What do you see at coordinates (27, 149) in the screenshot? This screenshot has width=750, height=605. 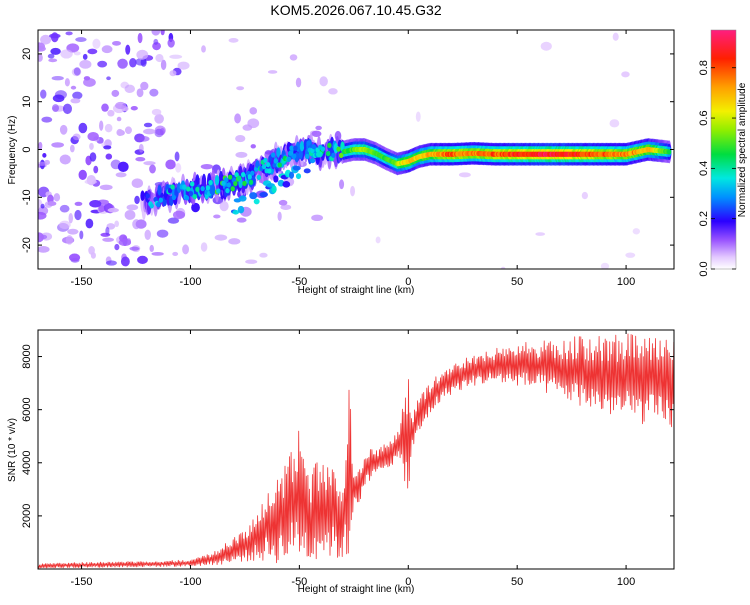 I see `spectrogram-y-tick-label: 0` at bounding box center [27, 149].